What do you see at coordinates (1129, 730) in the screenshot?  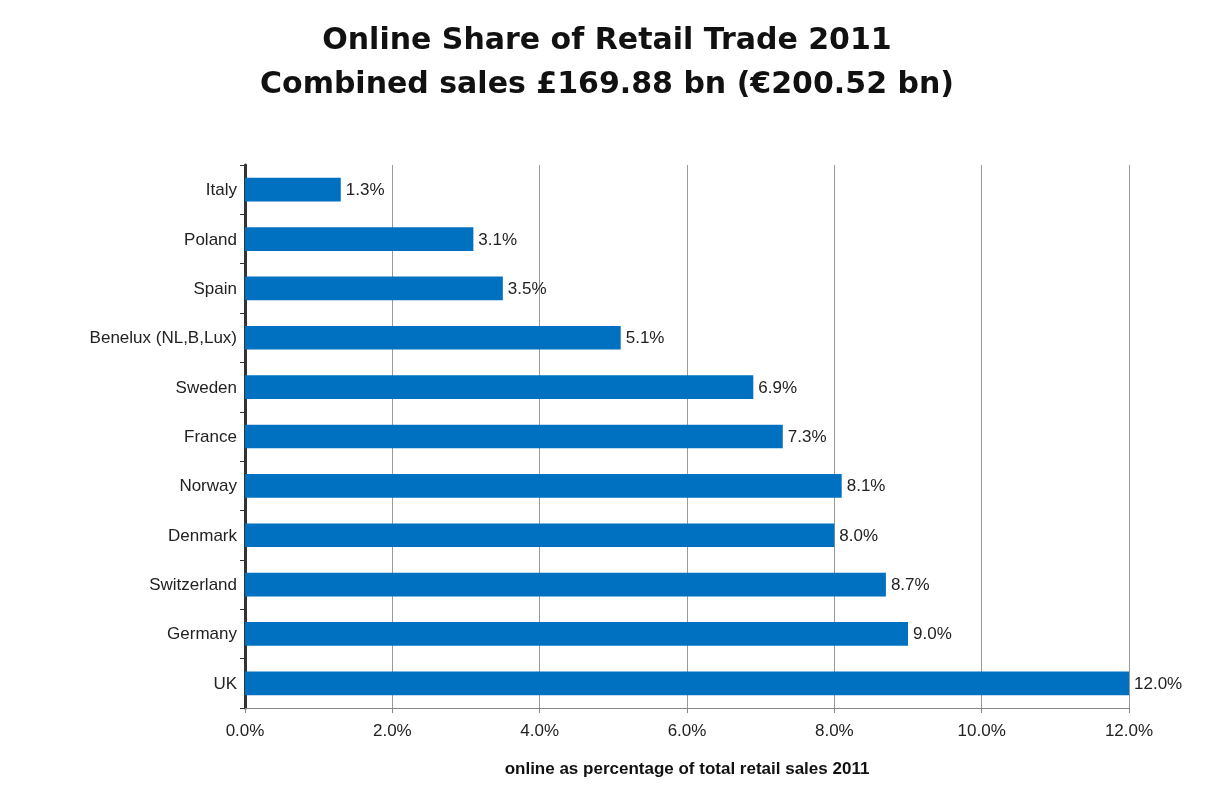 I see `x-tick-label: 12.0%` at bounding box center [1129, 730].